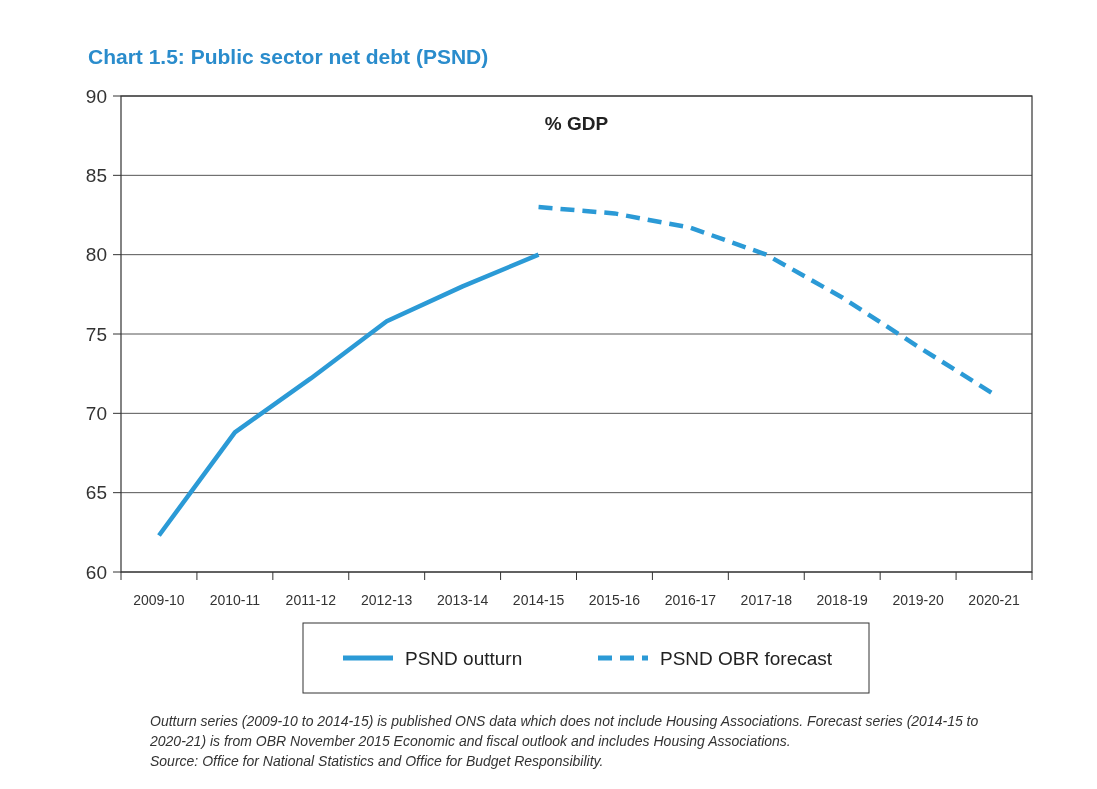  What do you see at coordinates (96, 413) in the screenshot?
I see `y-tick-label: 70` at bounding box center [96, 413].